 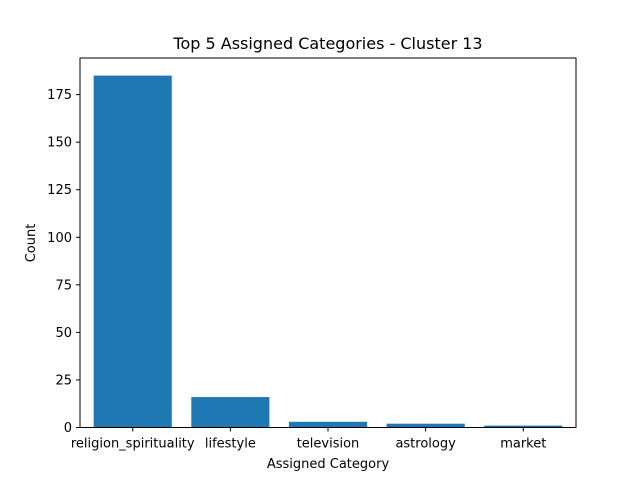 I want to click on x-axis-title: Assigned Category, so click(x=328, y=464).